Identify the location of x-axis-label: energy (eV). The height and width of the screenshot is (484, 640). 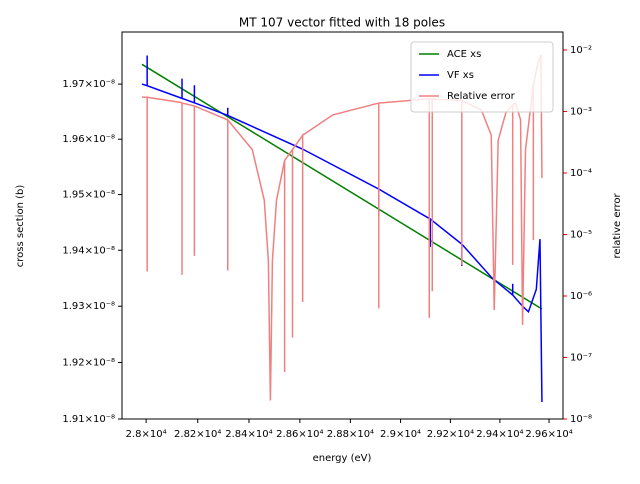
(342, 458).